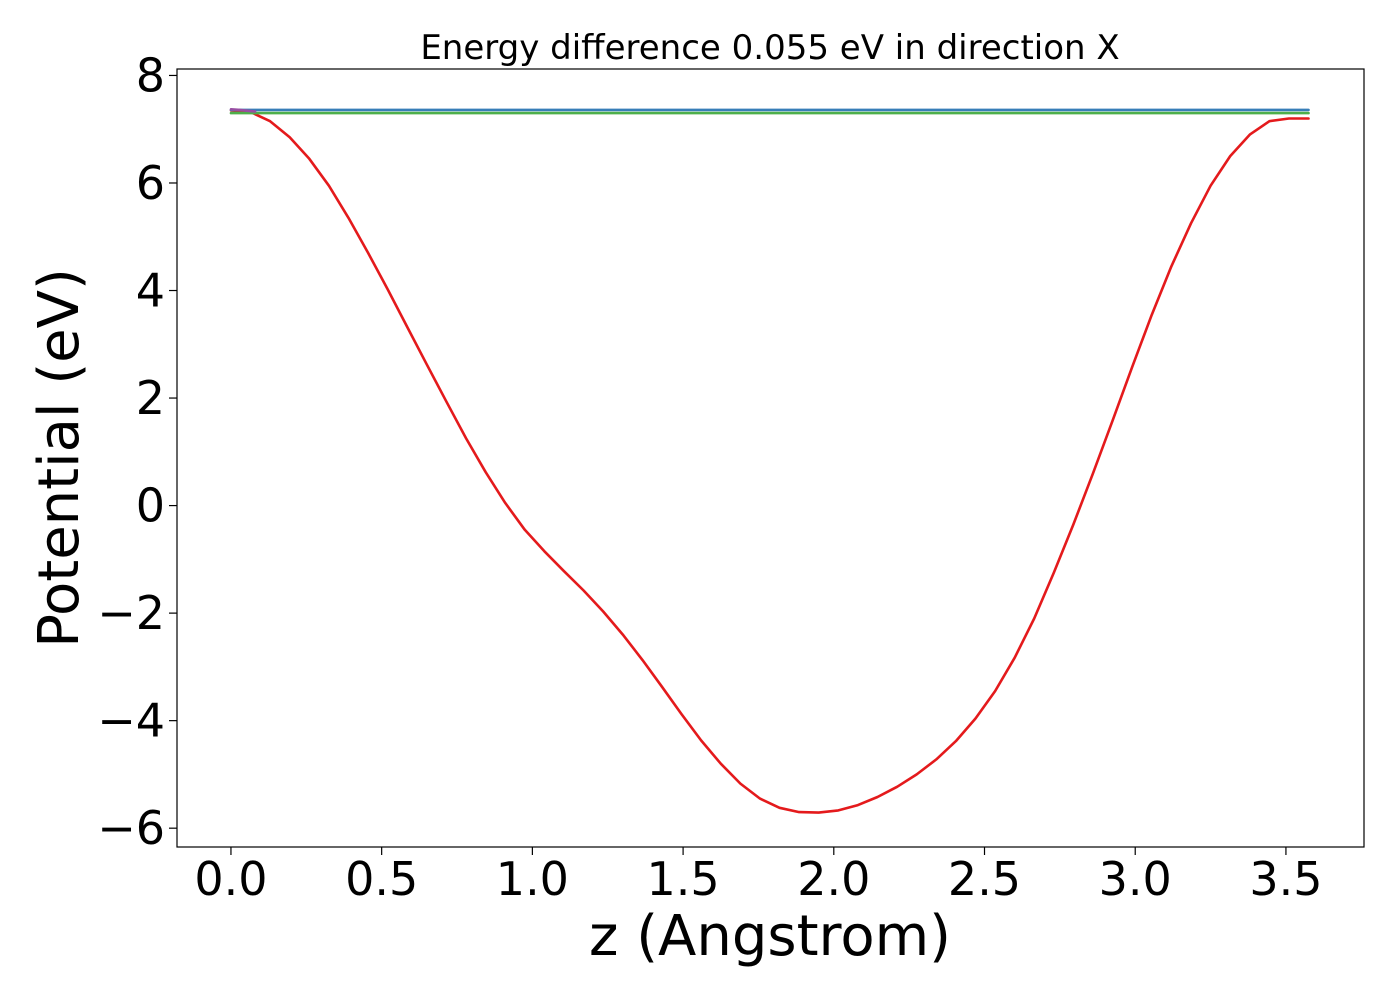  What do you see at coordinates (381, 879) in the screenshot?
I see `x-tick-label: 0.5` at bounding box center [381, 879].